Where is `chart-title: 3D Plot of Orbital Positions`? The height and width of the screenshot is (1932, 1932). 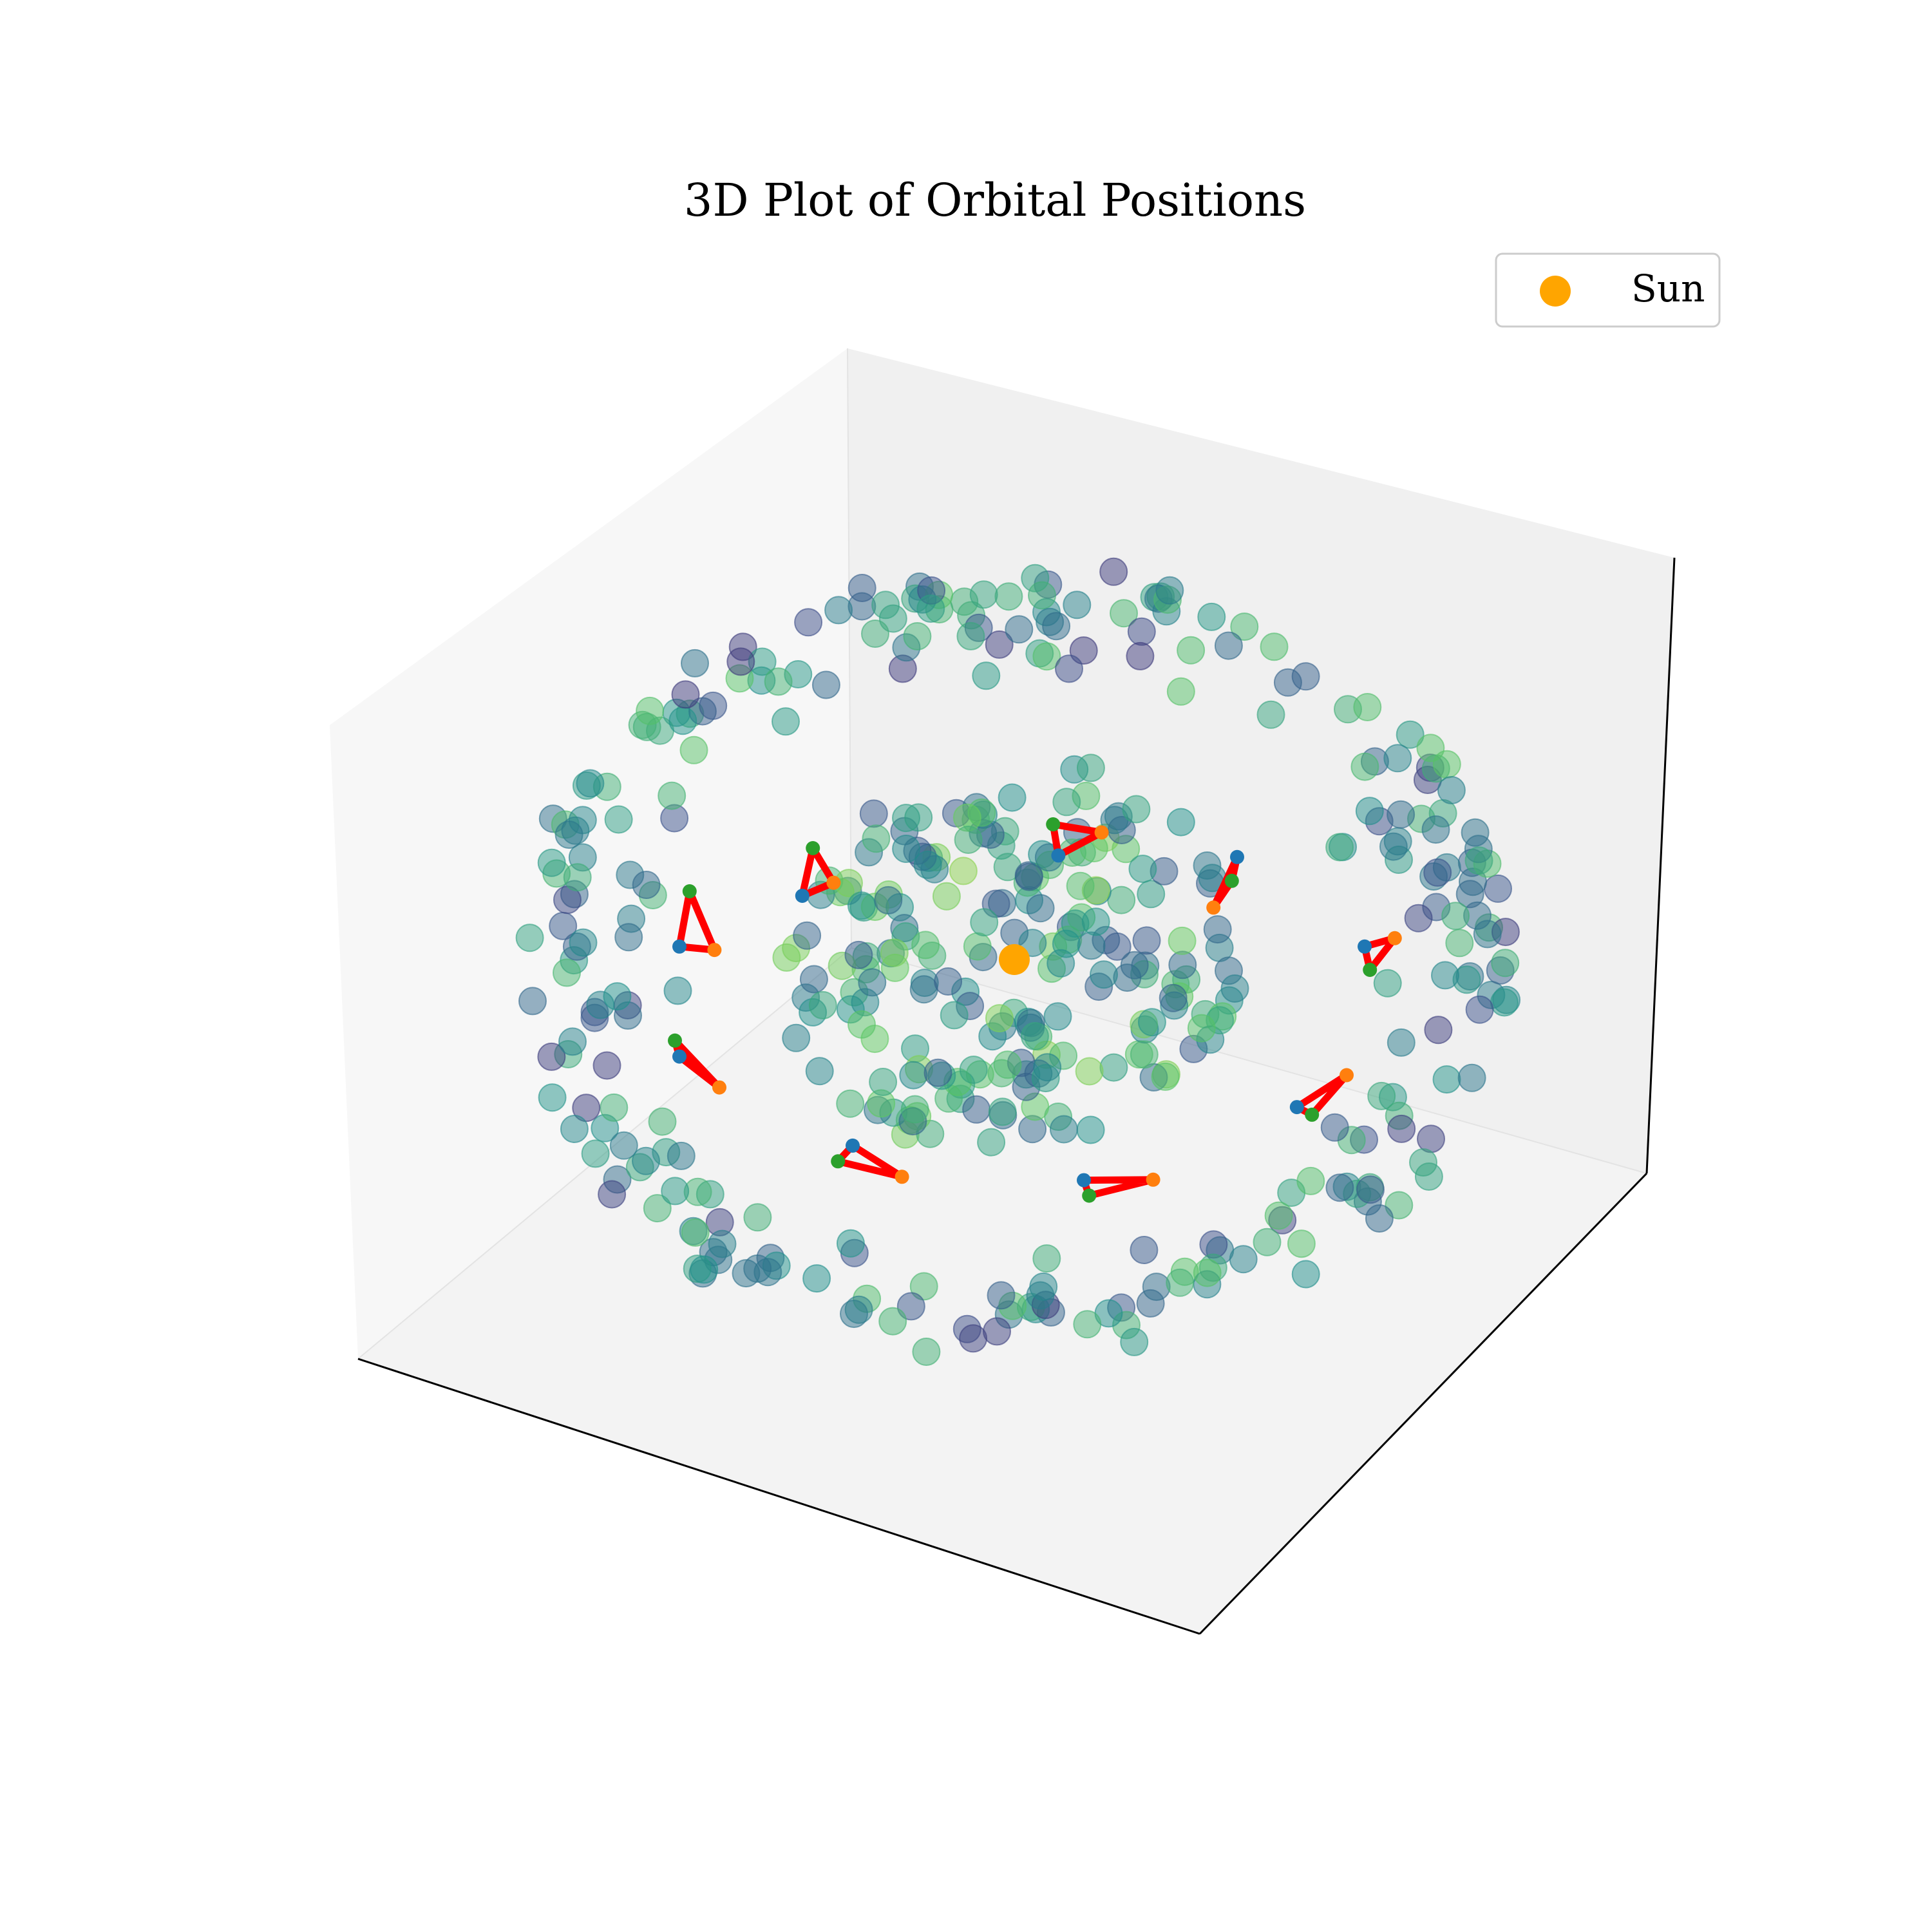
chart-title: 3D Plot of Orbital Positions is located at coordinates (995, 200).